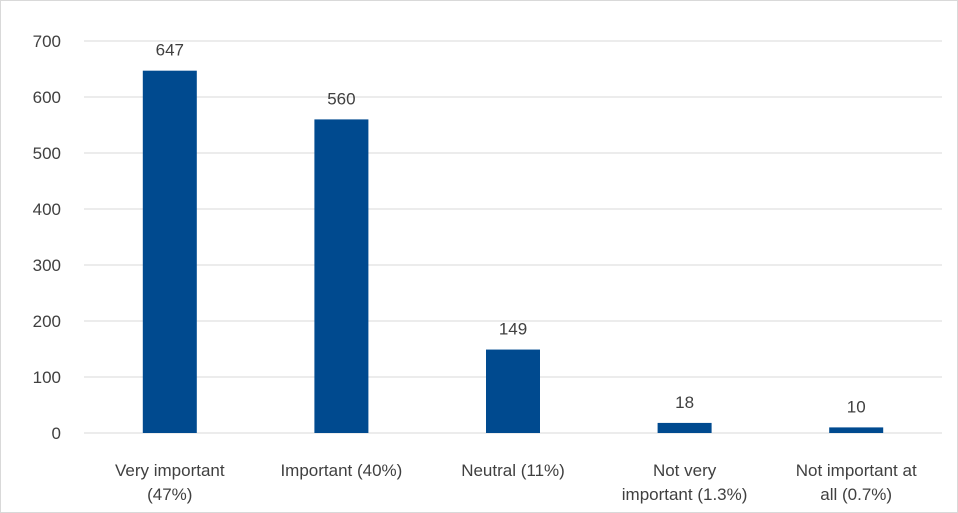 The height and width of the screenshot is (513, 958). Describe the element at coordinates (856, 406) in the screenshot. I see `data-label: 10` at that location.